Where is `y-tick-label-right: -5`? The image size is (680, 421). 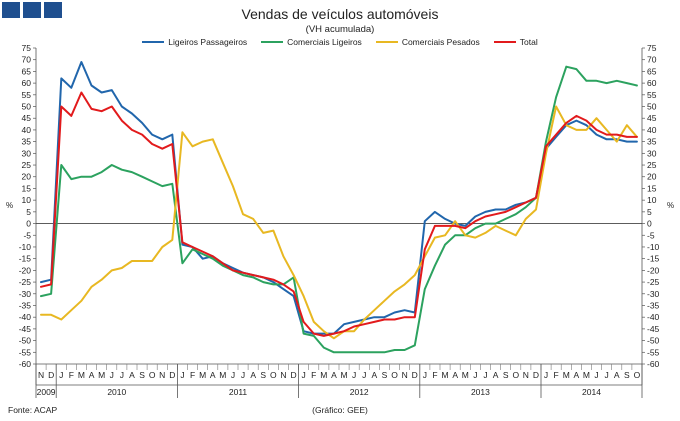
y-tick-label-right: -5 is located at coordinates (651, 235).